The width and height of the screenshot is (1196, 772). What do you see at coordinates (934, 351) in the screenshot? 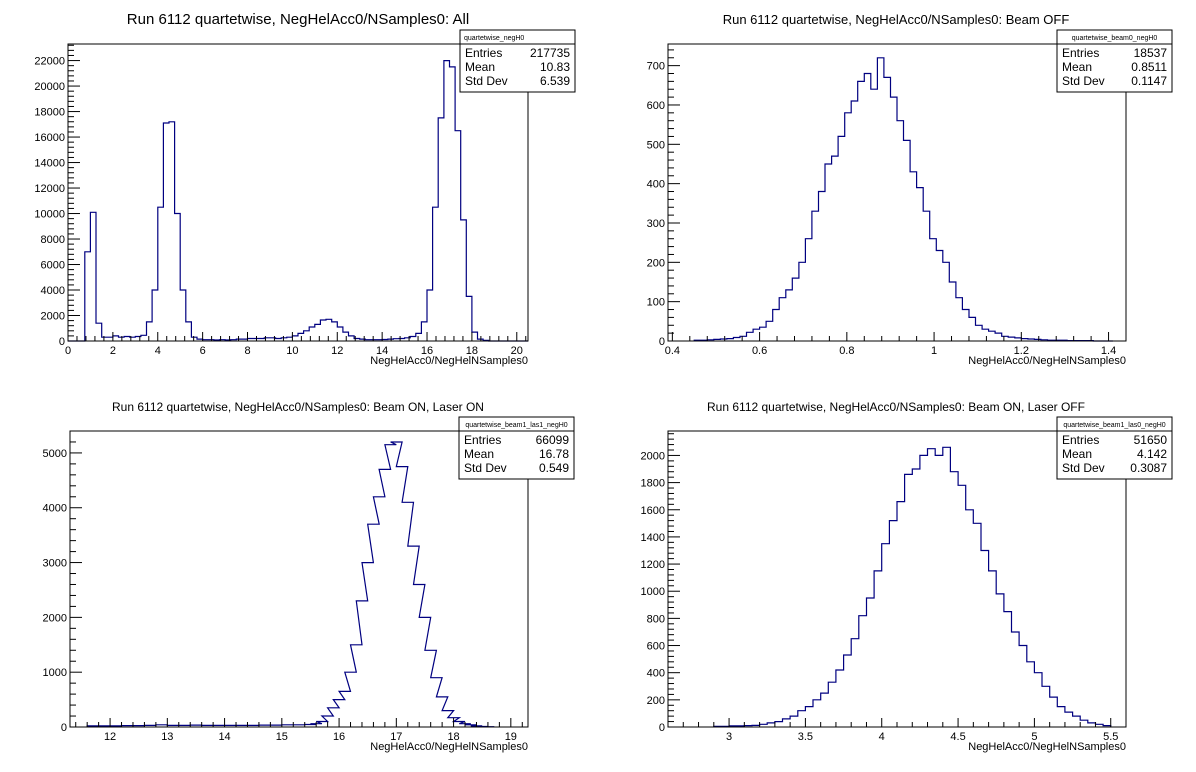
I see `x-tick-label: 1` at bounding box center [934, 351].